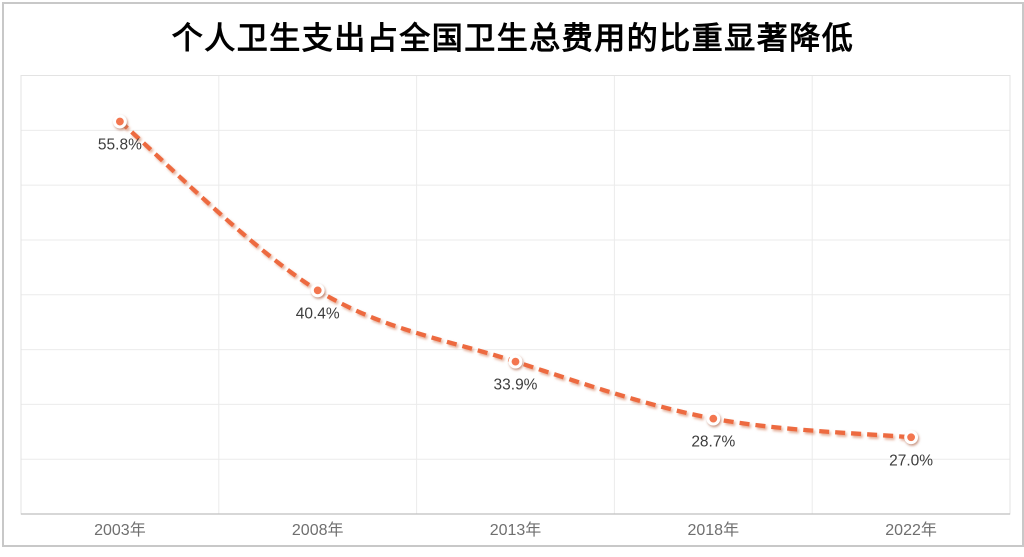 This screenshot has width=1024, height=557. Describe the element at coordinates (513, 38) in the screenshot. I see `chart-title: 个人卫生支出占全国卫生总费用的比重显著降低` at that location.